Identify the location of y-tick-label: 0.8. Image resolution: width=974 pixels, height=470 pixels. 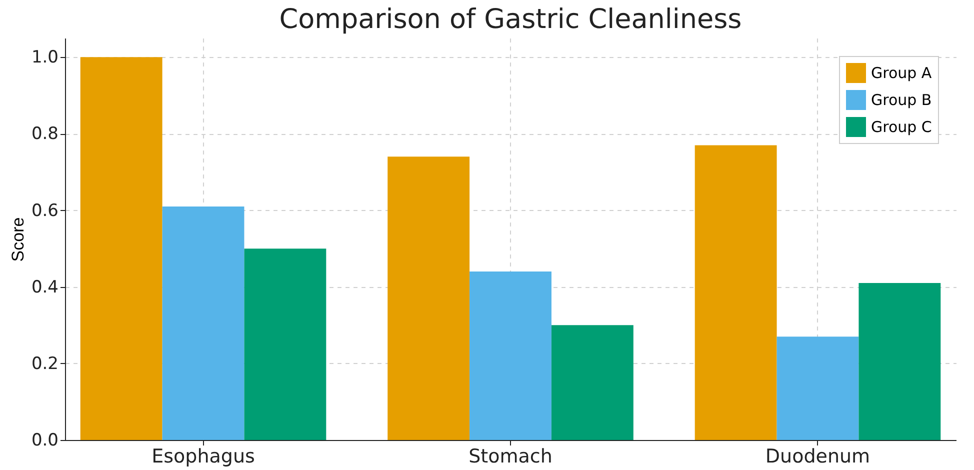
(44, 134).